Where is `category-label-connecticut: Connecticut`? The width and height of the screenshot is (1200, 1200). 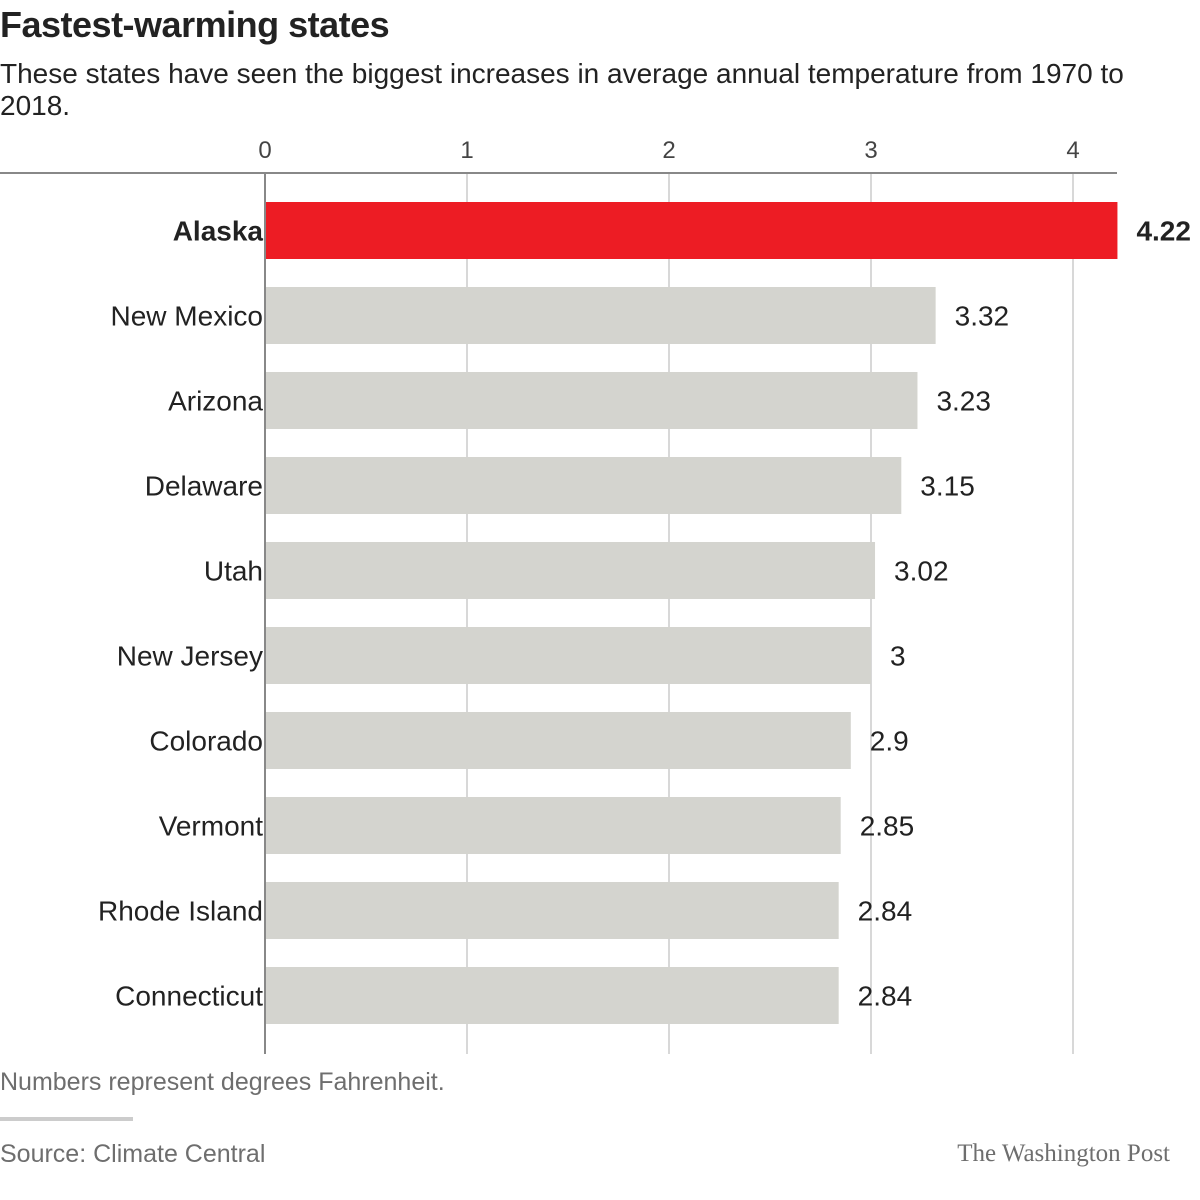 category-label-connecticut: Connecticut is located at coordinates (189, 996).